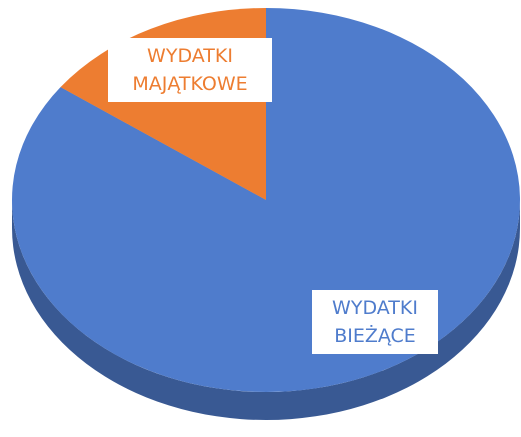  Describe the element at coordinates (190, 70) in the screenshot. I see `slice-label: WYDATKI MAJĄTKOWE` at that location.